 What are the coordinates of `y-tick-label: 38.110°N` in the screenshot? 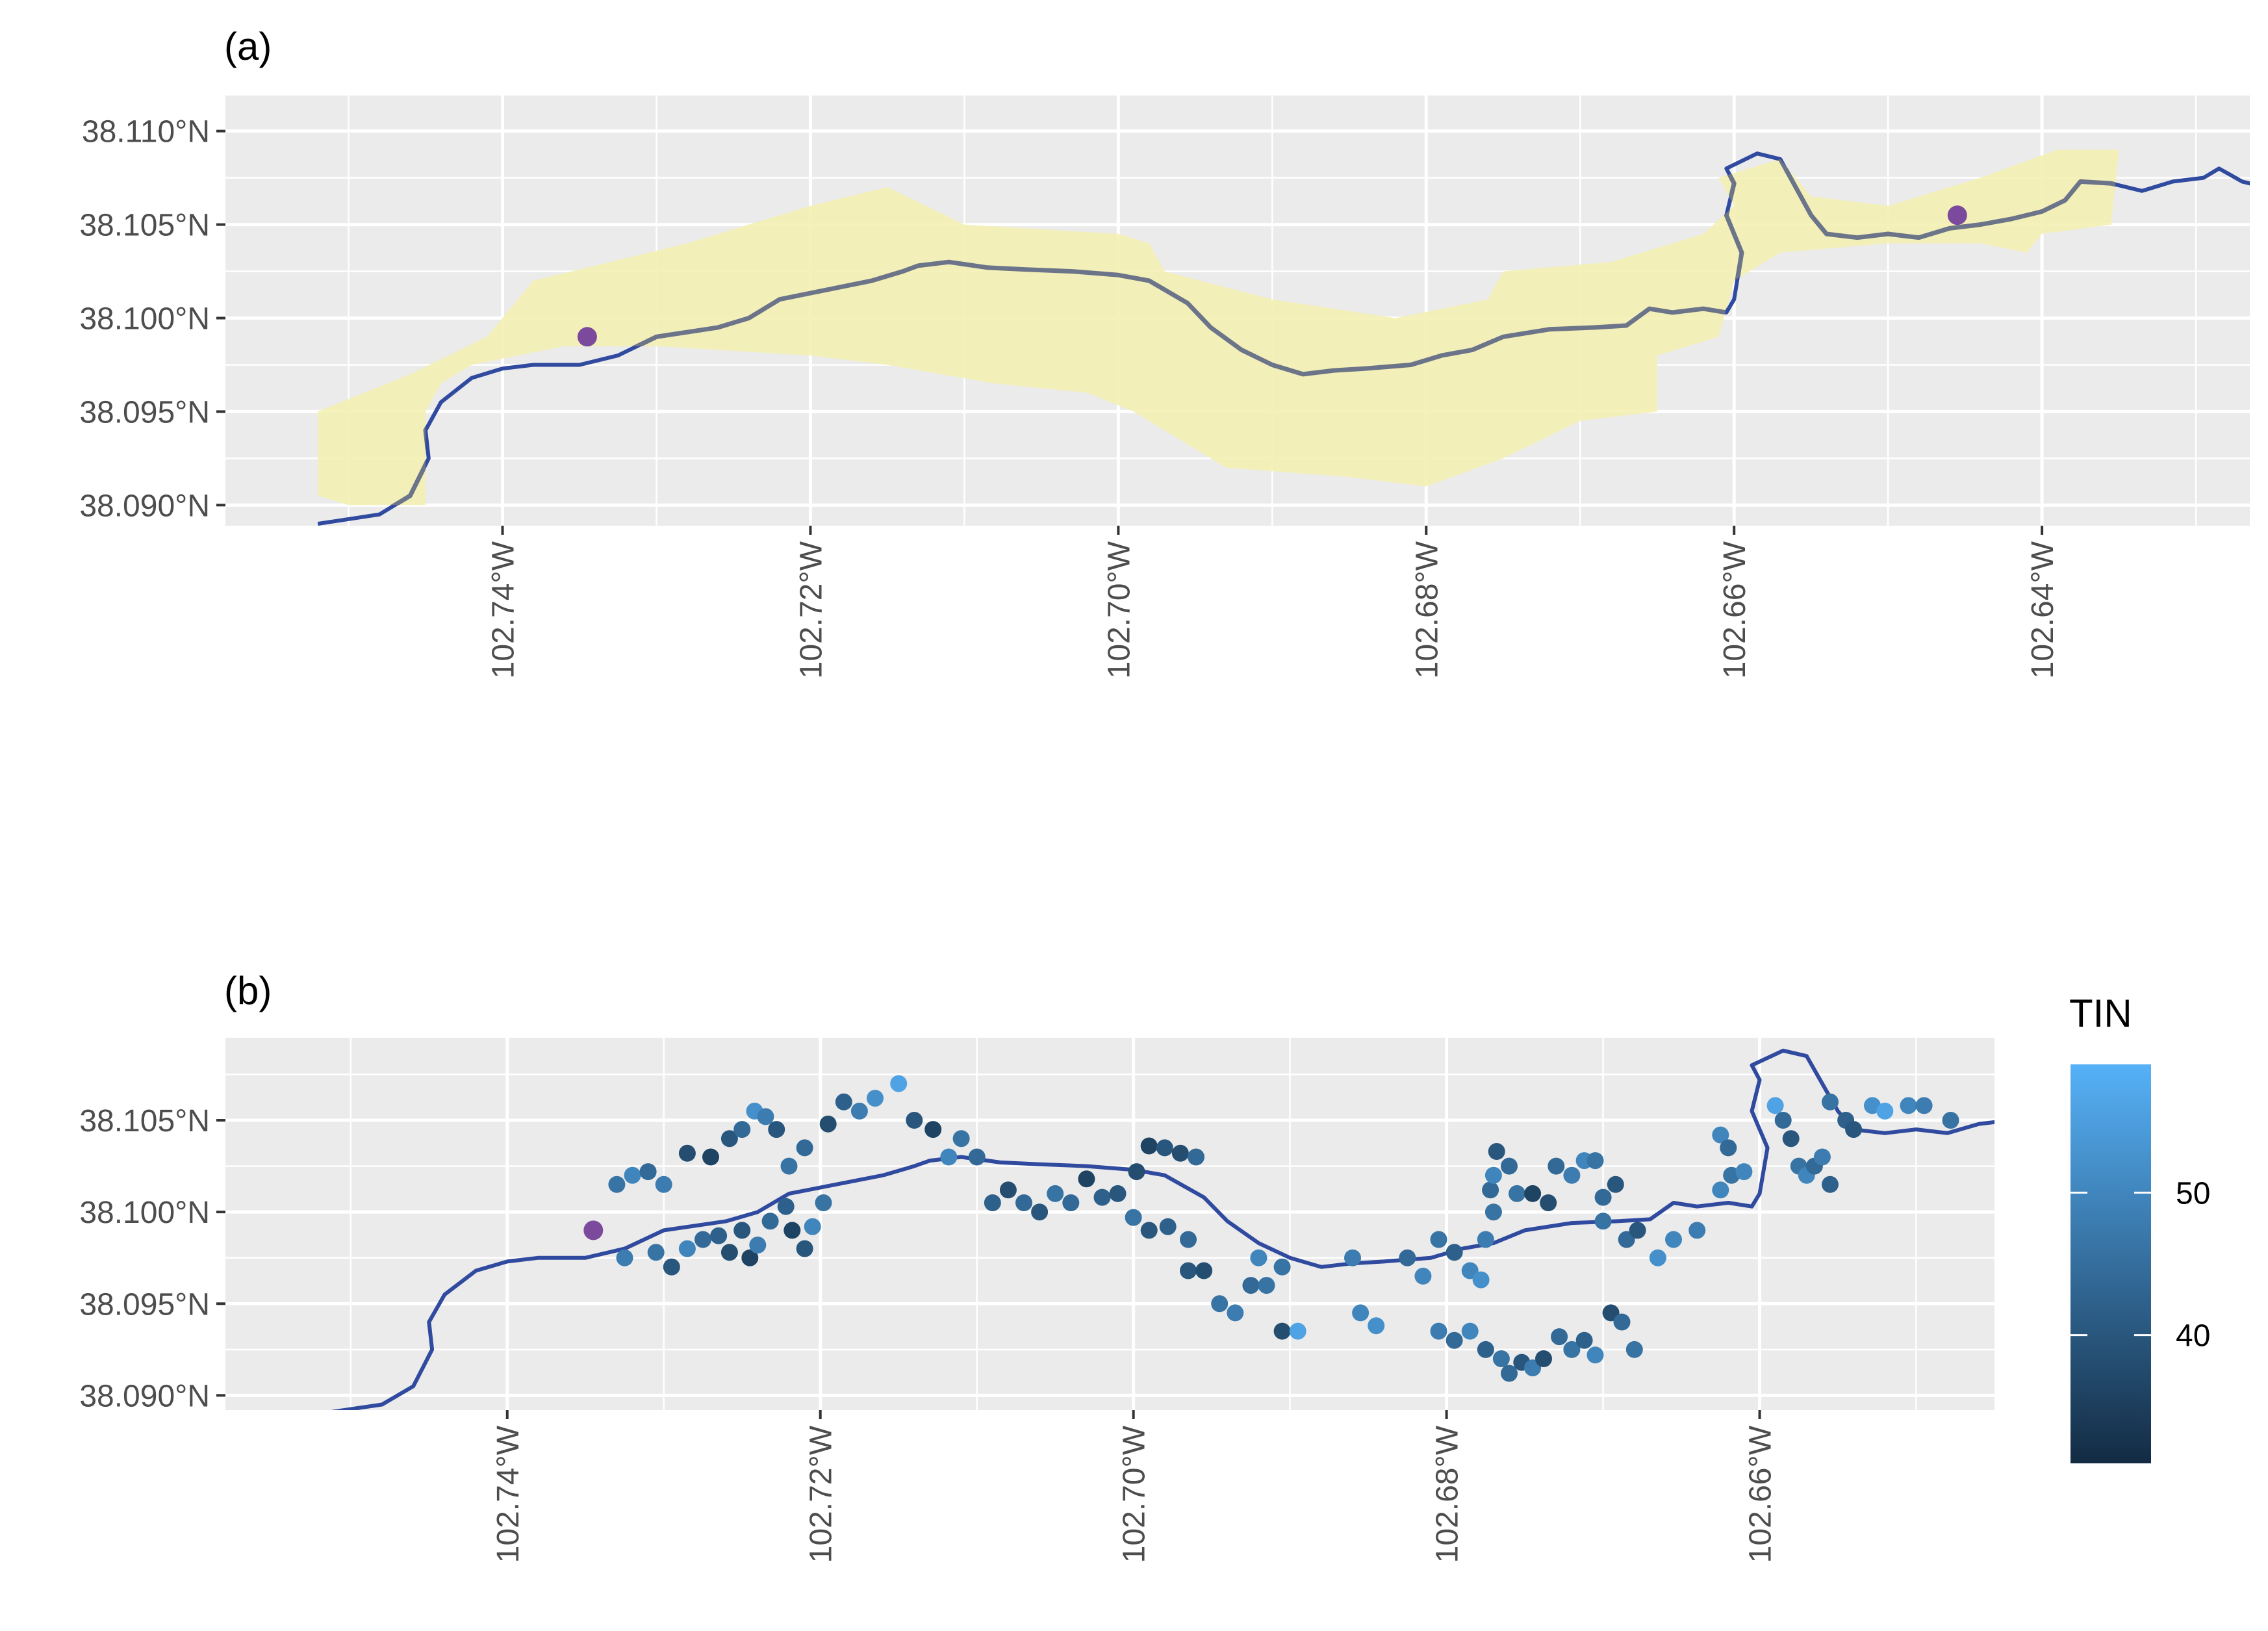 It's located at (146, 132).